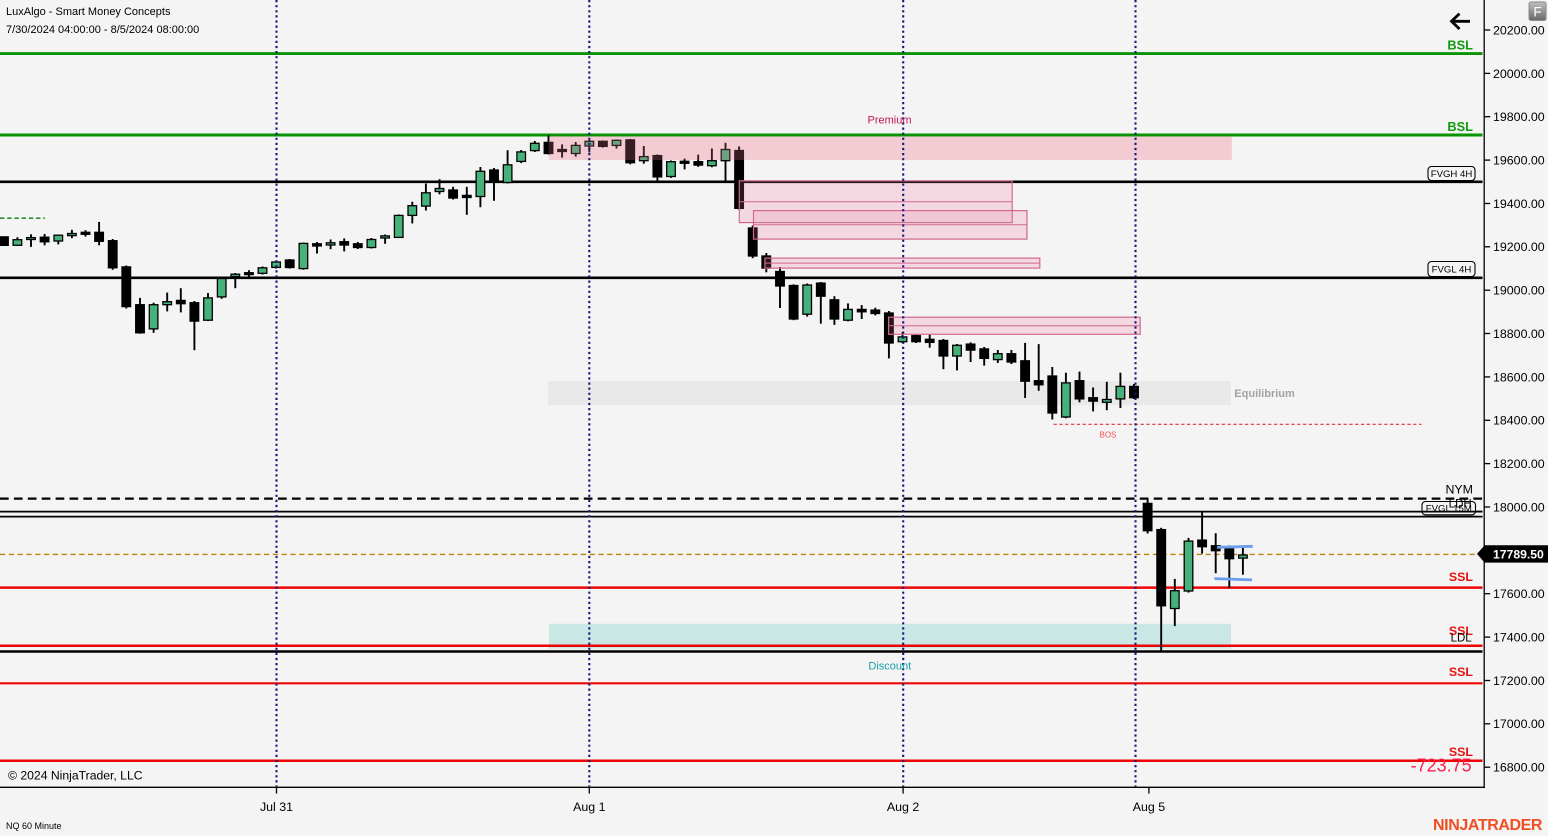 This screenshot has width=1548, height=836. Describe the element at coordinates (1149, 807) in the screenshot. I see `svg-text: Aug 5` at that location.